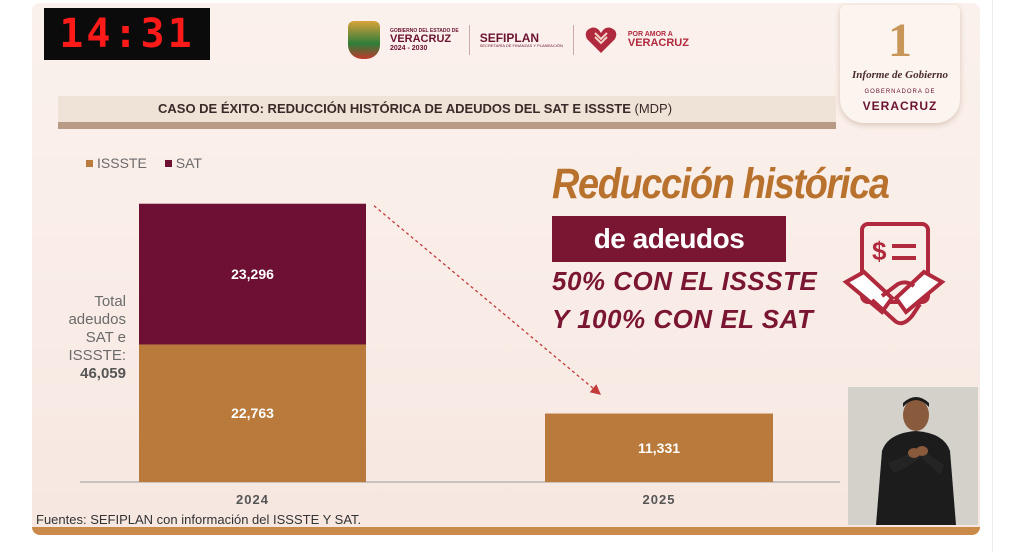  I want to click on sefiplan-logo-sub: SECRETARÍA DE FINANZAS Y PLANEACIÓN, so click(521, 45).